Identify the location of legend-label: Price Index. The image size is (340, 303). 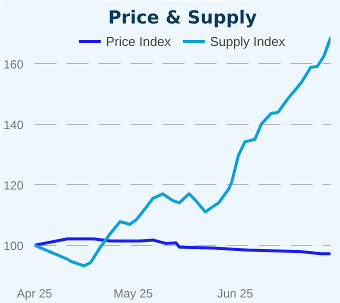
(138, 41).